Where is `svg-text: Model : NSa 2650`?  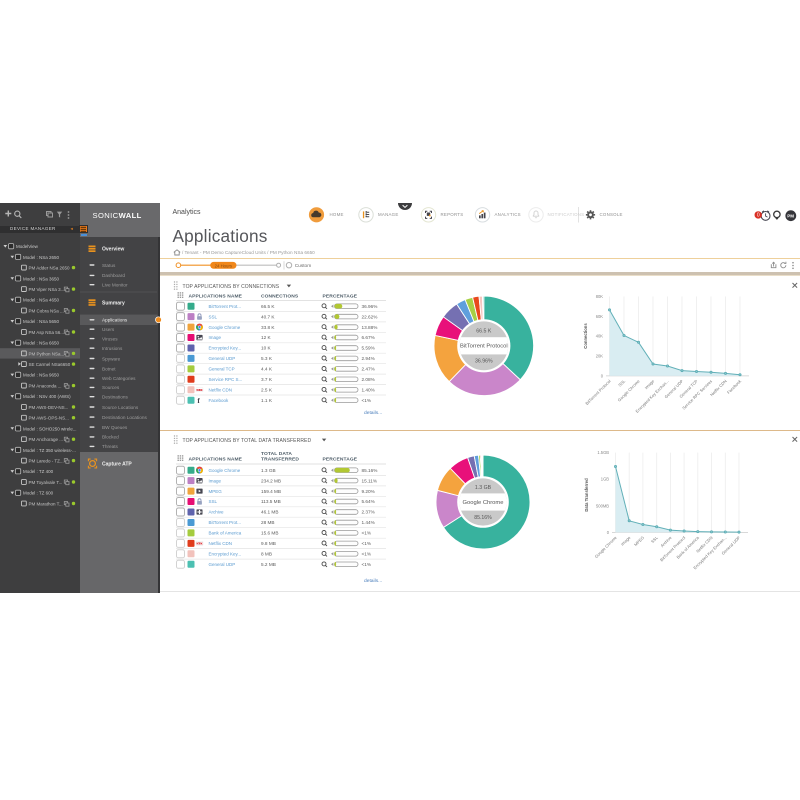 svg-text: Model : NSa 2650 is located at coordinates (41, 257).